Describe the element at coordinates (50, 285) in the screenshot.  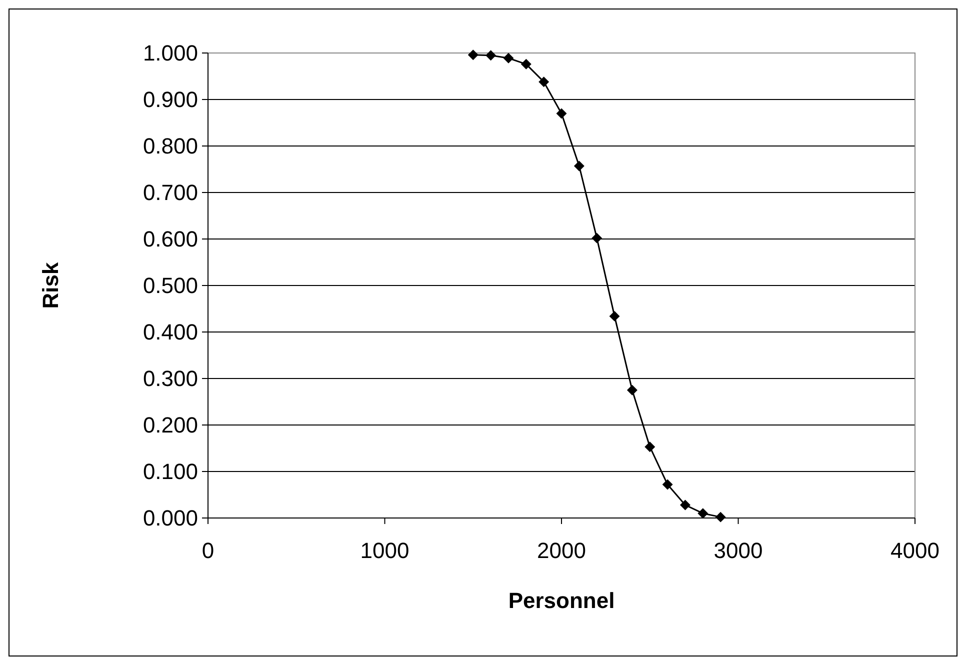
I see `y-axis-title: Risk` at that location.